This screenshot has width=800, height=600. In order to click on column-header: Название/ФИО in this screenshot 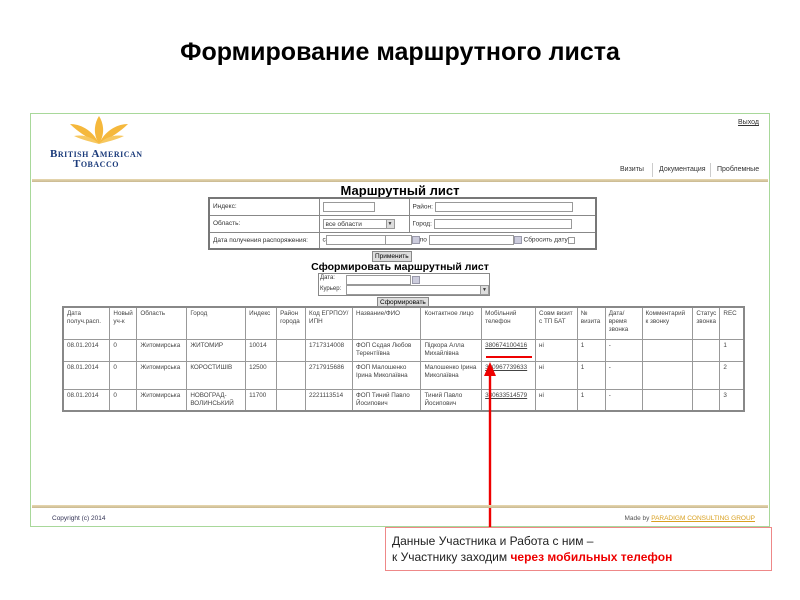, I will do `click(386, 323)`.